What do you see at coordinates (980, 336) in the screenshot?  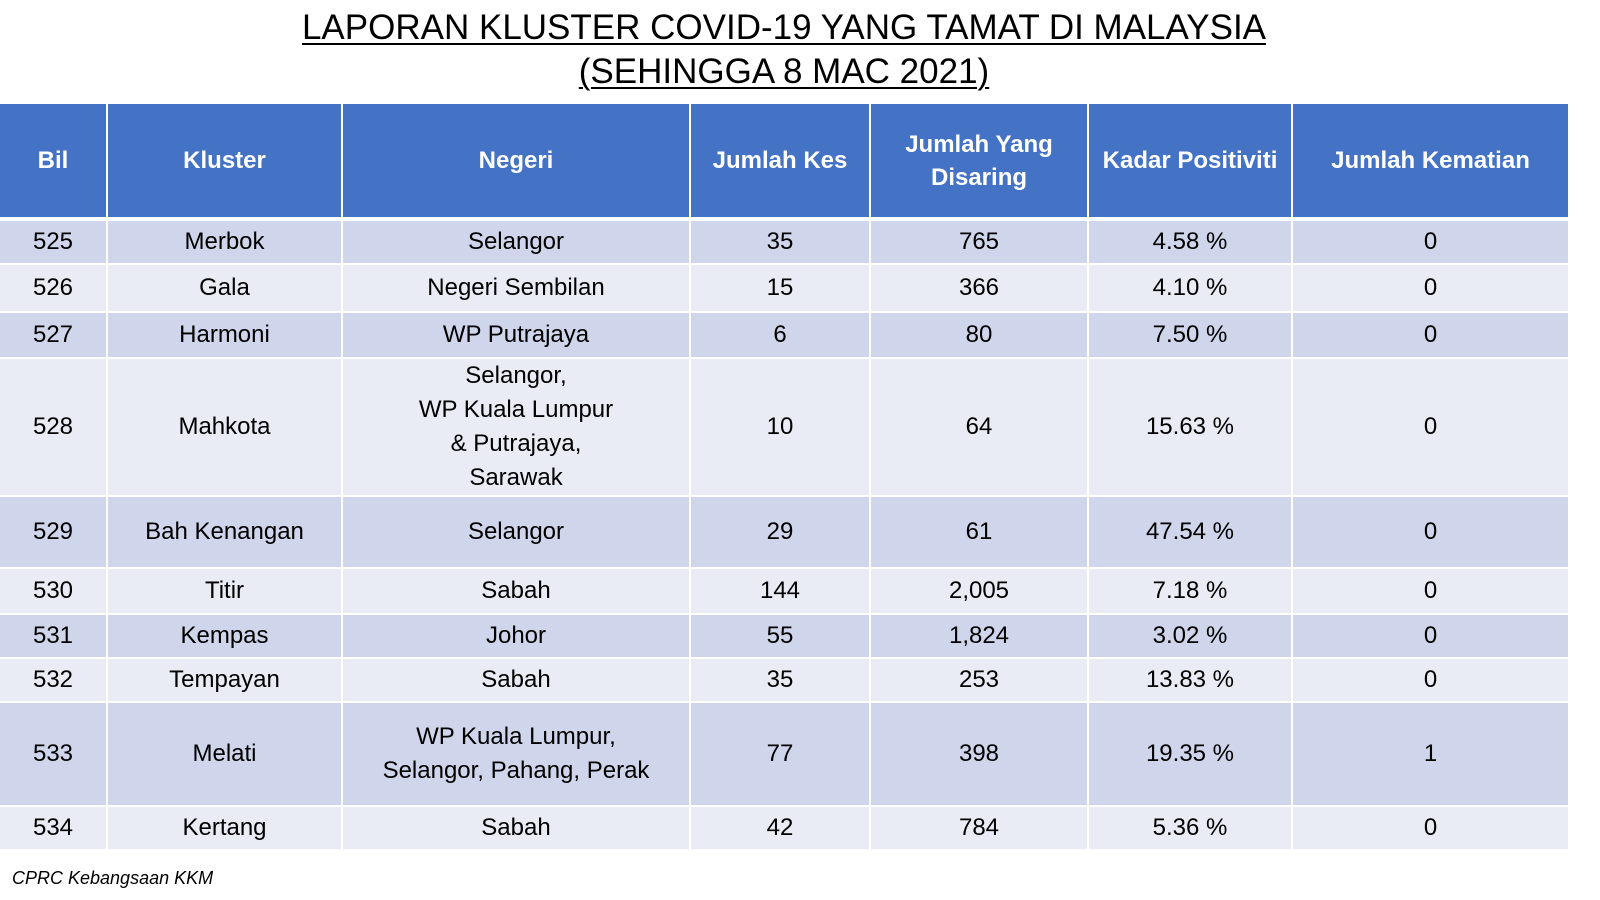 I see `cell-jumlah-disaring: 80` at bounding box center [980, 336].